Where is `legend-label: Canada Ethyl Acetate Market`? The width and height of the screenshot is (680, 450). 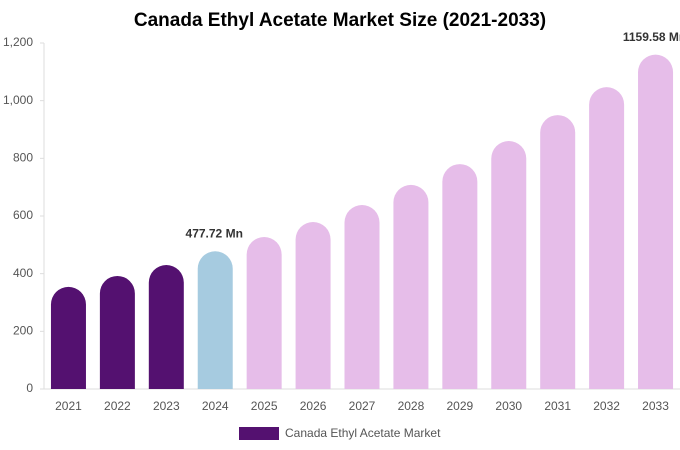
legend-label: Canada Ethyl Acetate Market is located at coordinates (363, 433).